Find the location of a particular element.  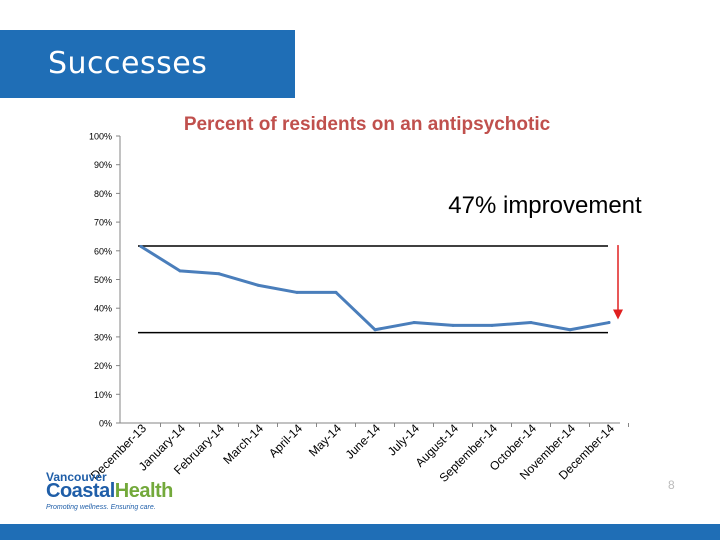

y-tick-label: 60% is located at coordinates (103, 251).